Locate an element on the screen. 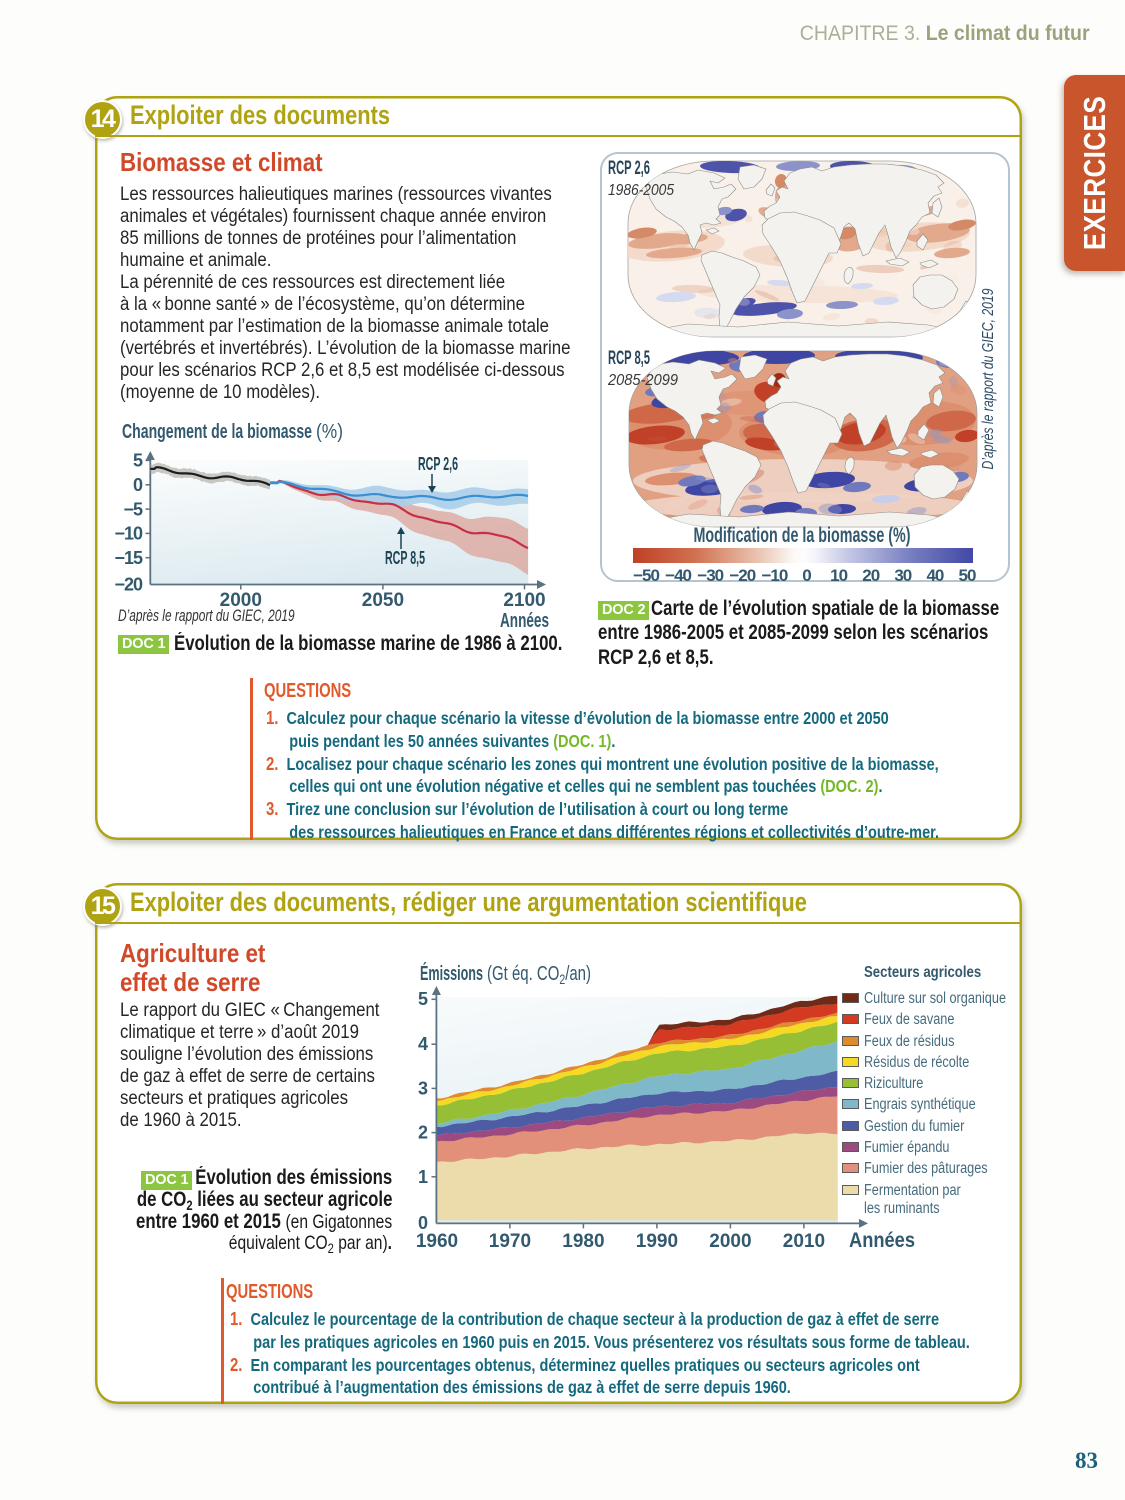 The image size is (1125, 1500). svg-text: 2085-2099 is located at coordinates (642, 380).